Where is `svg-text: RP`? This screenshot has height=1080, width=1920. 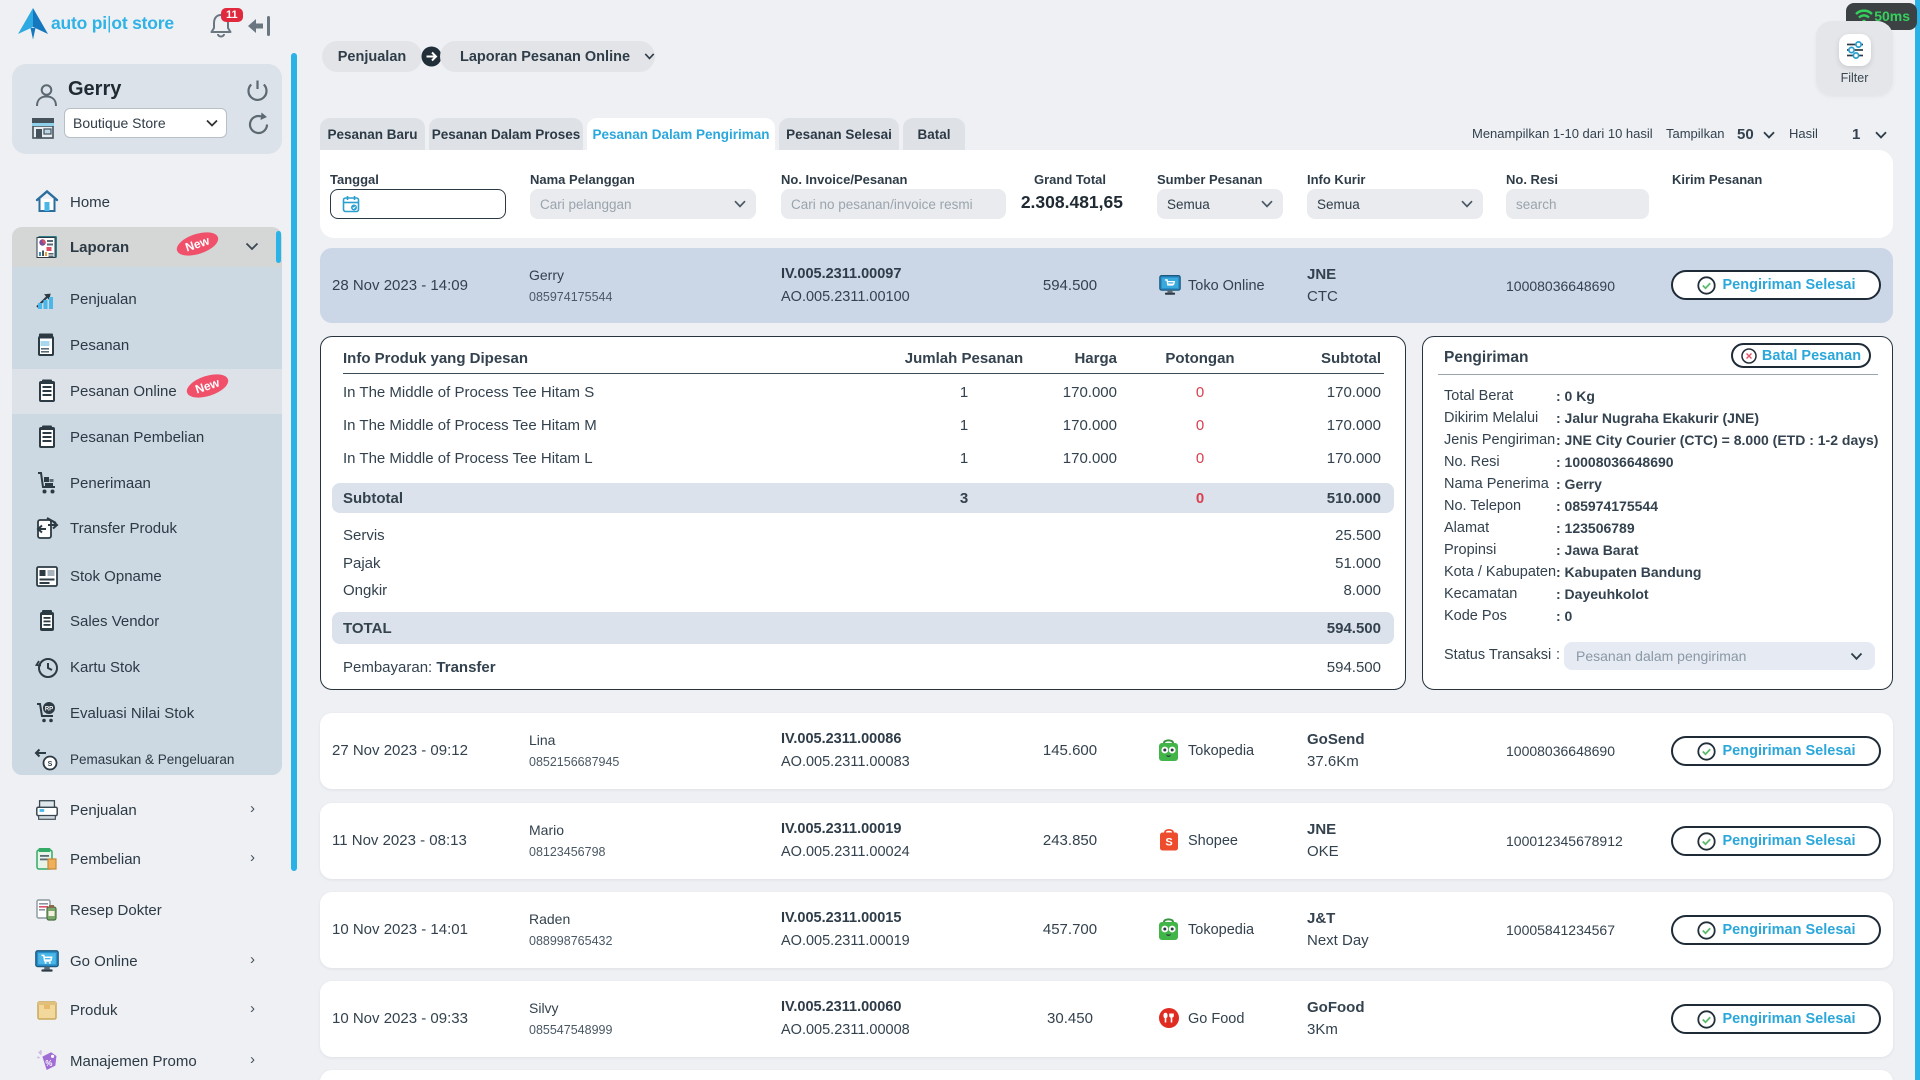
svg-text: RP is located at coordinates (49, 710).